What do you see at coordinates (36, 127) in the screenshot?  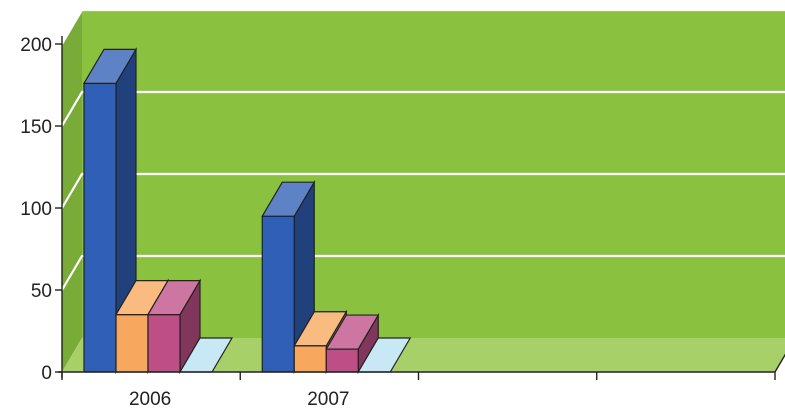 I see `y-tick-label: 150` at bounding box center [36, 127].